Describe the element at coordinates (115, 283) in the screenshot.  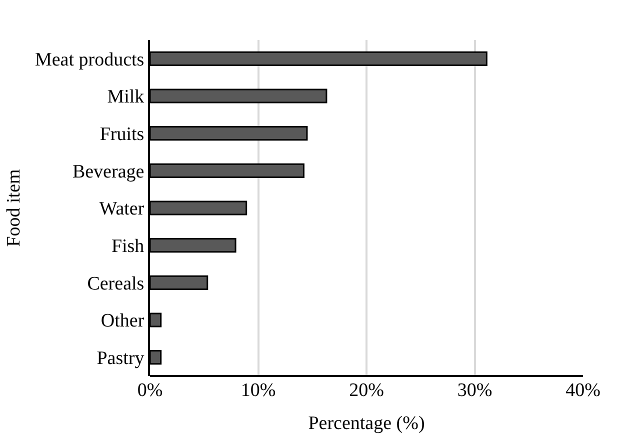
I see `y-tick-label: Cereals` at that location.